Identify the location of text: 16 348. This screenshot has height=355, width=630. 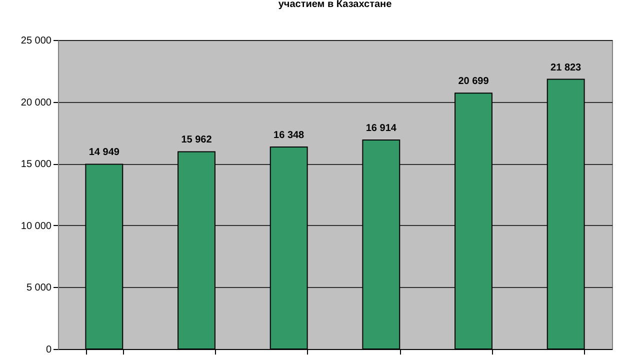
(289, 135).